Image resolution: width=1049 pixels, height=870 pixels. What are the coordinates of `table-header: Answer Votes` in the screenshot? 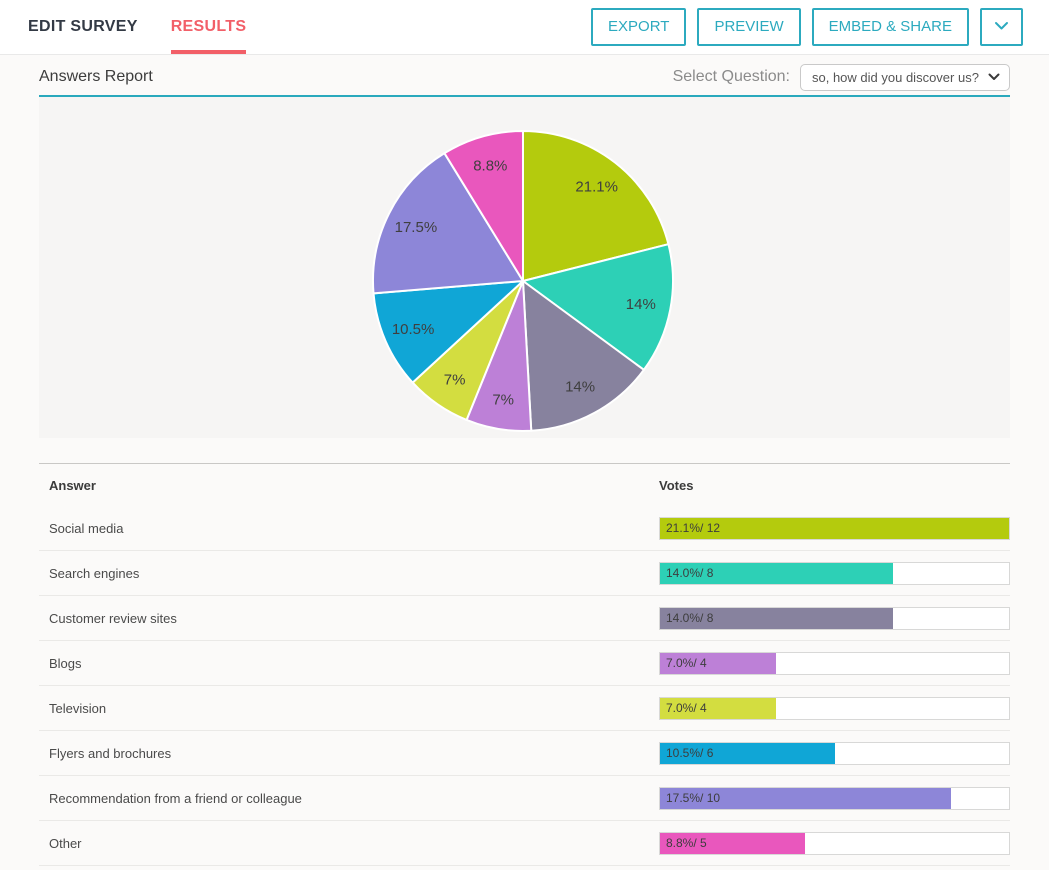 It's located at (524, 485).